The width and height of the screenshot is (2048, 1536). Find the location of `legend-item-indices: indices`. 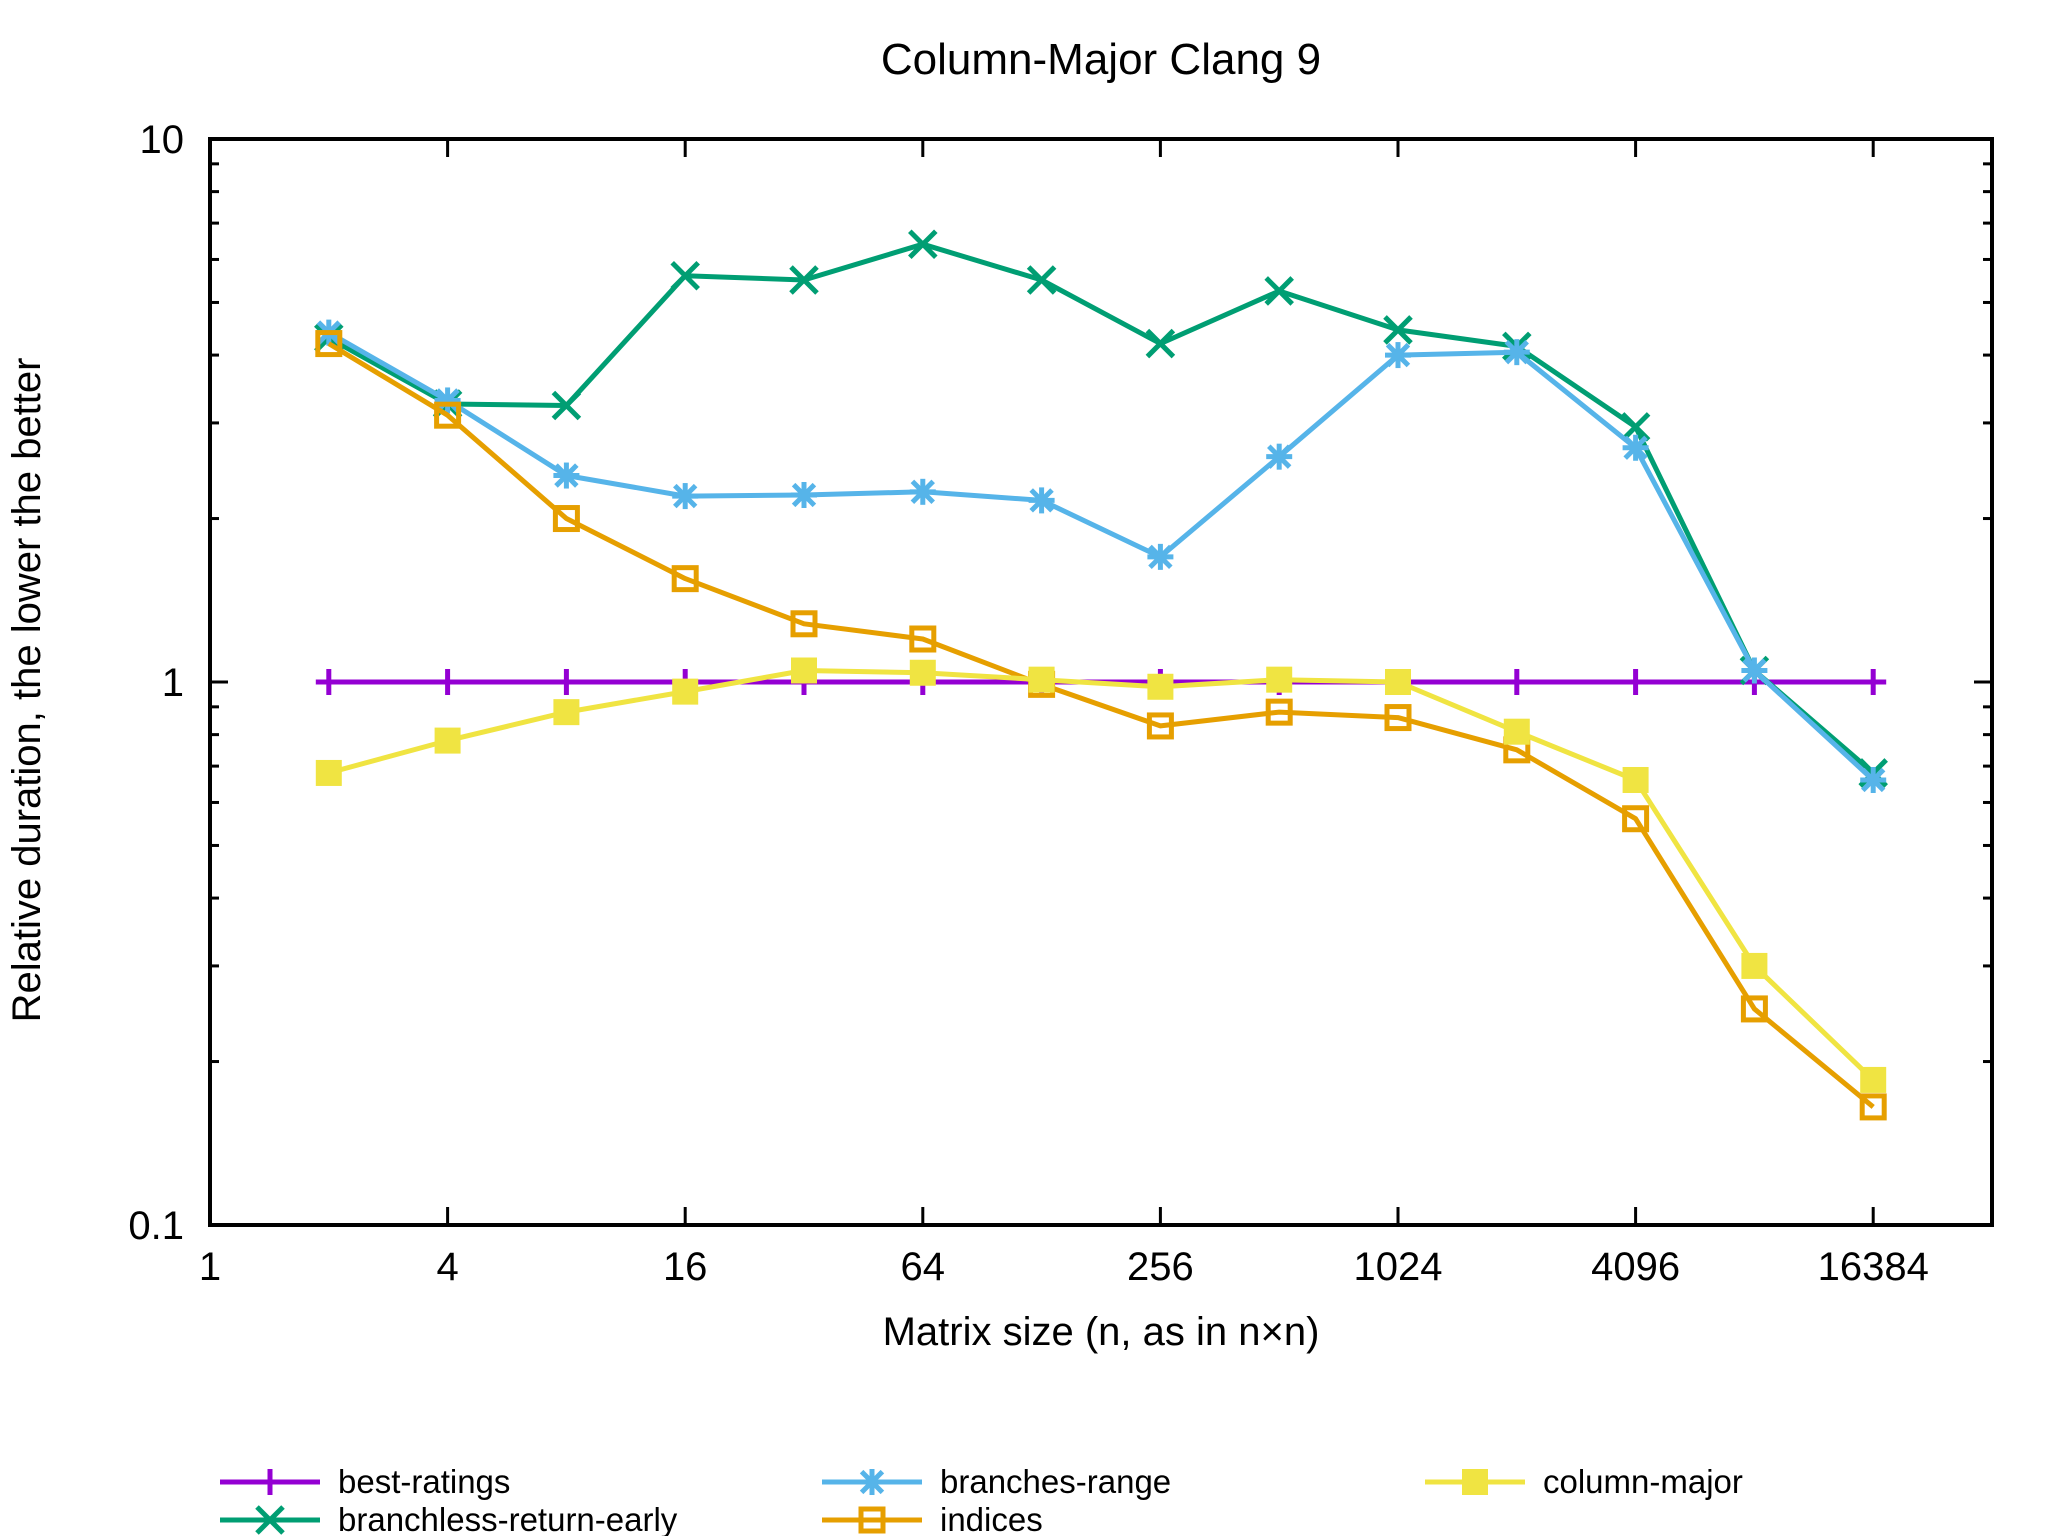

legend-item-indices: indices is located at coordinates (932, 1518).